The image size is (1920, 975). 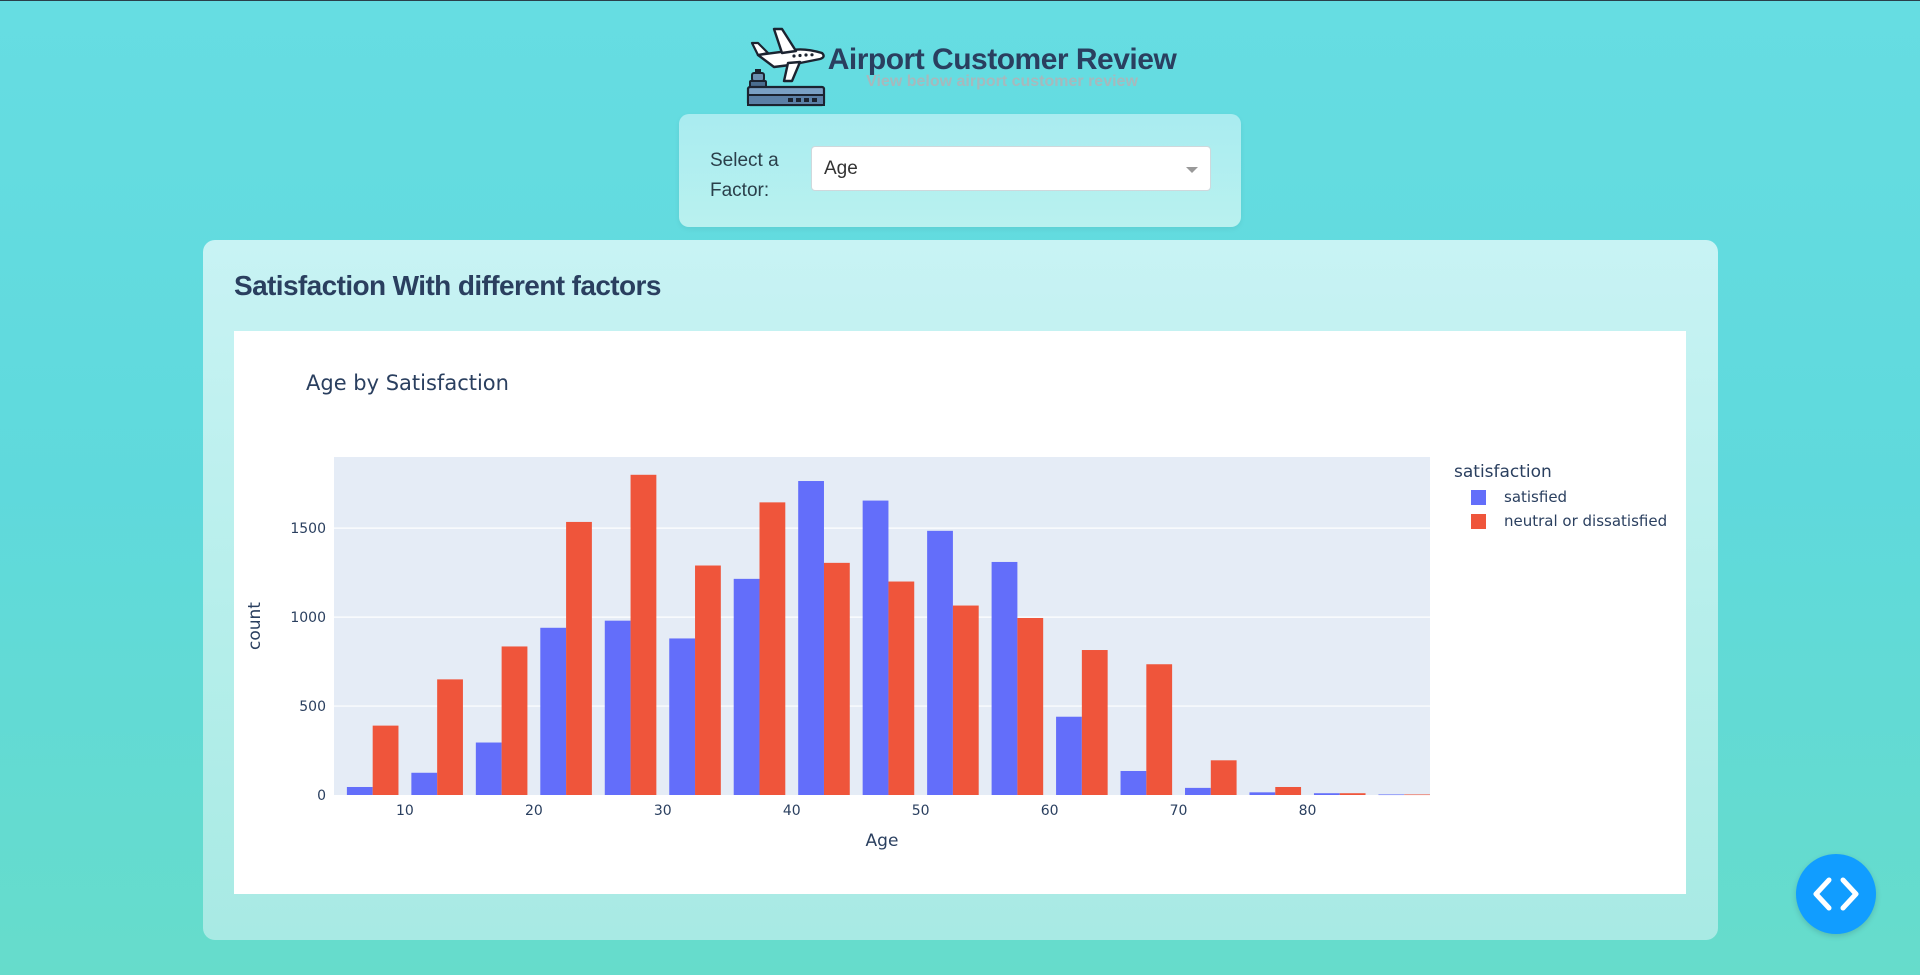 I want to click on y-tick-label: 1500, so click(x=308, y=529).